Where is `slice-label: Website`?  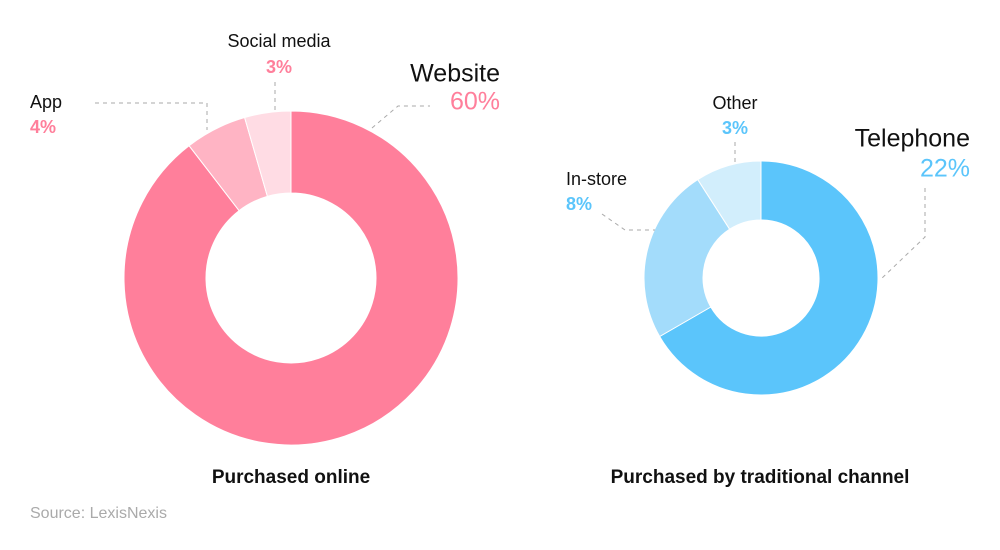 slice-label: Website is located at coordinates (455, 74).